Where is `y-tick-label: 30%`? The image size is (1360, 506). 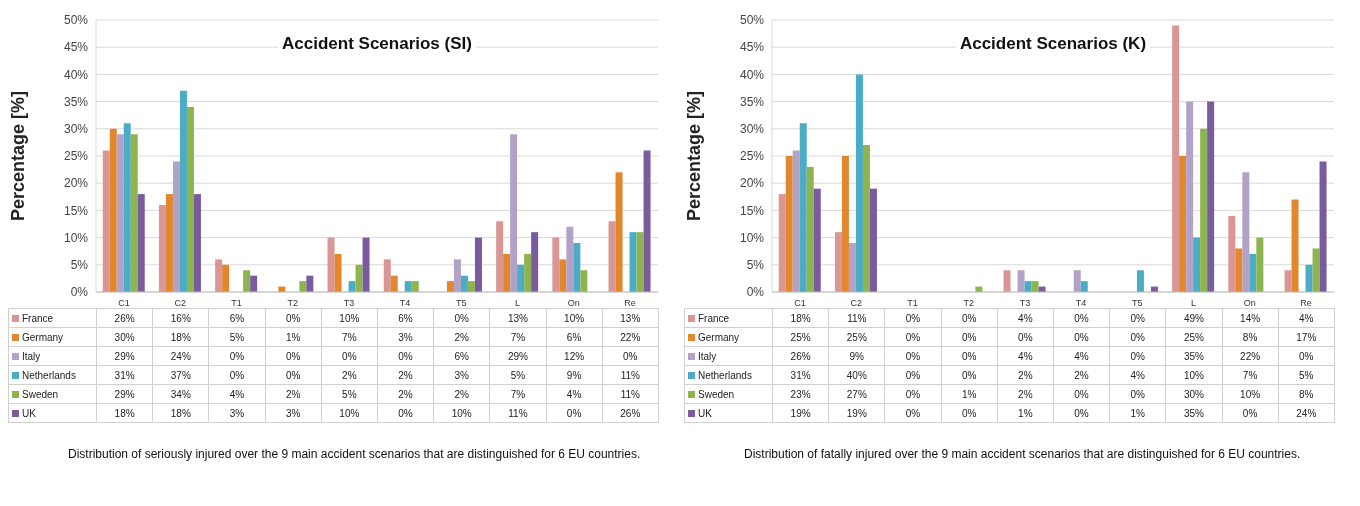 y-tick-label: 30% is located at coordinates (76, 129).